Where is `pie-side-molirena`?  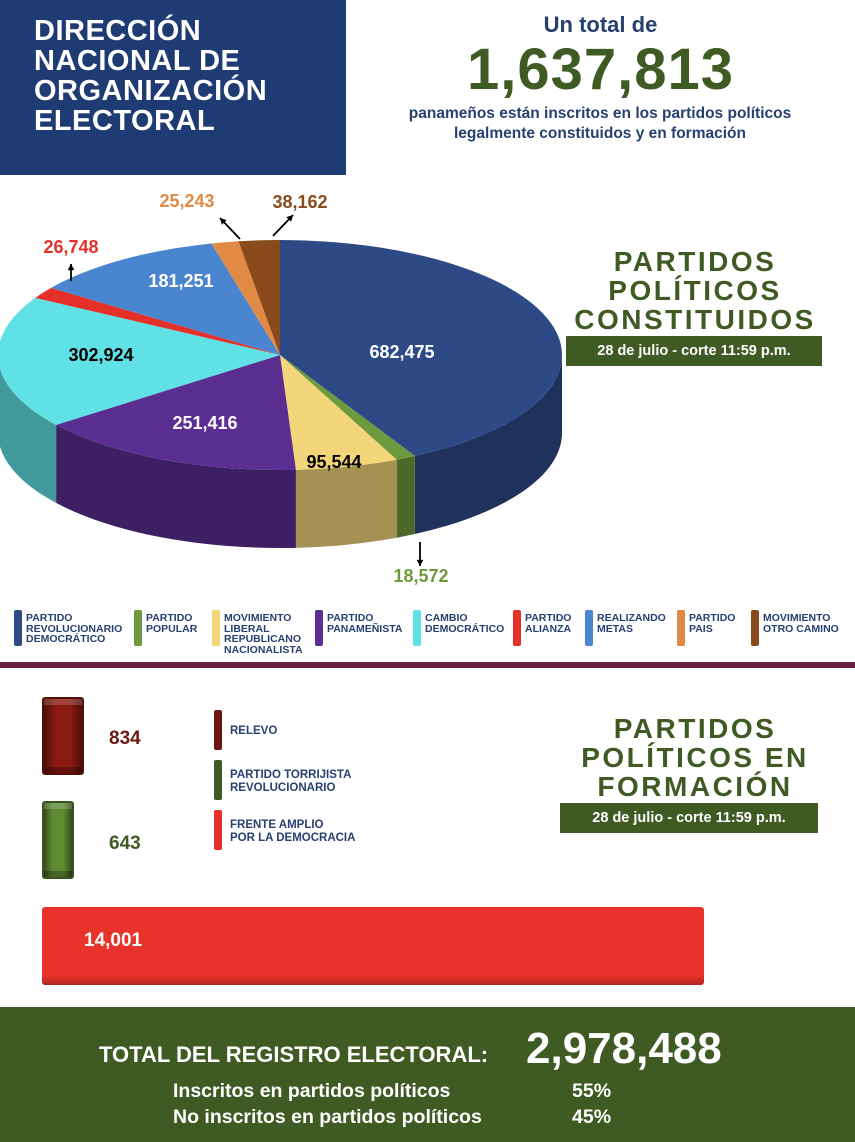 pie-side-molirena is located at coordinates (346, 503).